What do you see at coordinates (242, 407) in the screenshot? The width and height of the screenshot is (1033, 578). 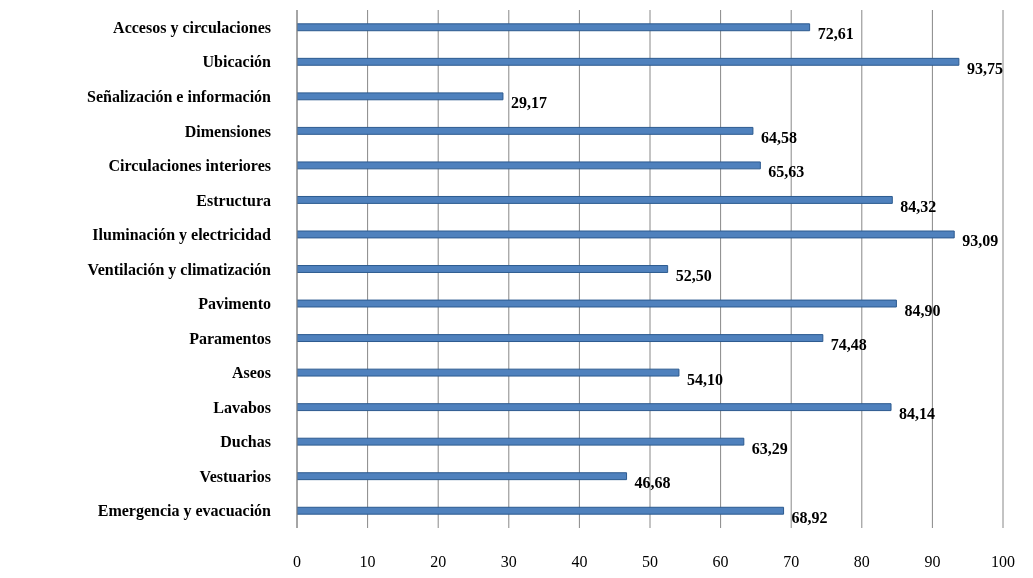 I see `y-tick-label: Lavabos` at bounding box center [242, 407].